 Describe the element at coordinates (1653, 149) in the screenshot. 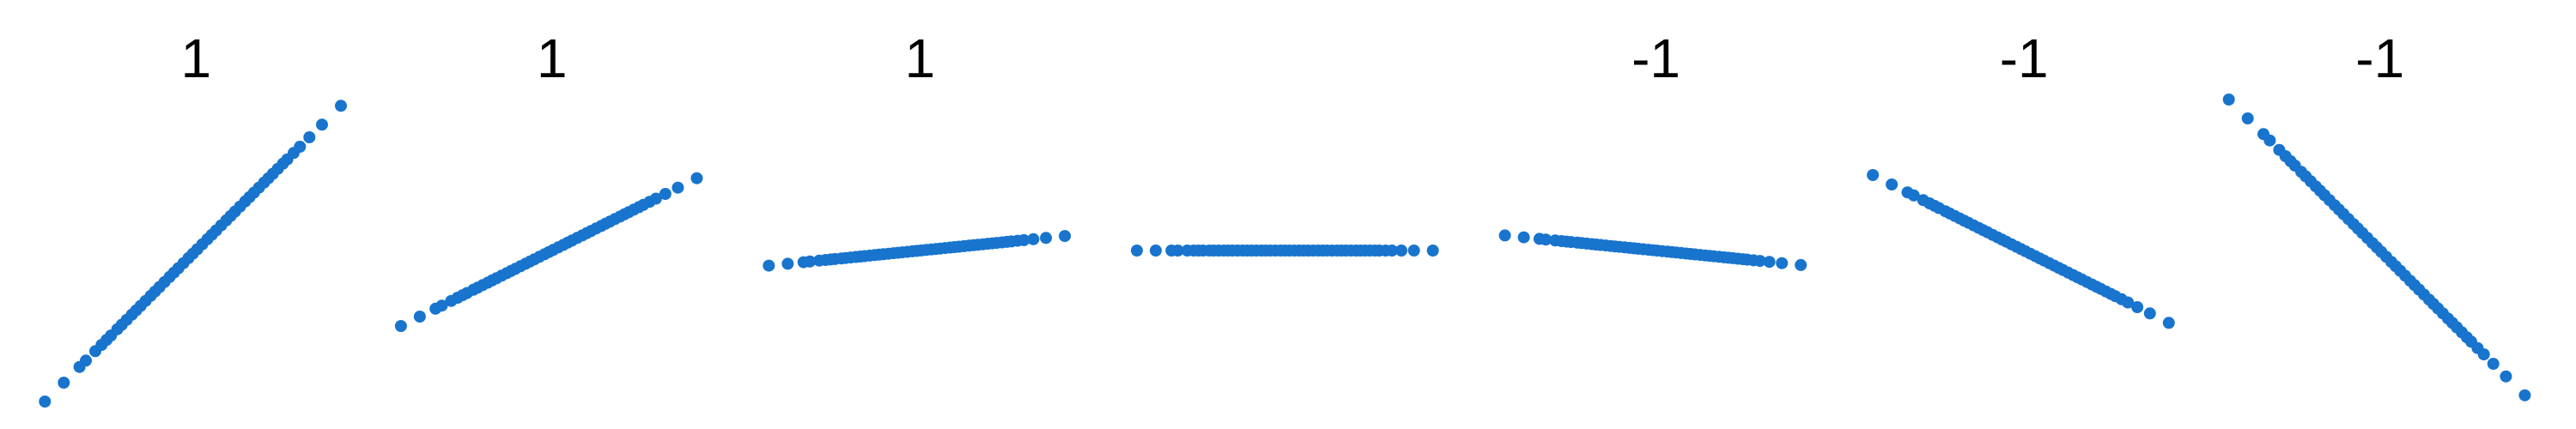

I see `scatter-panel-5: -1` at that location.